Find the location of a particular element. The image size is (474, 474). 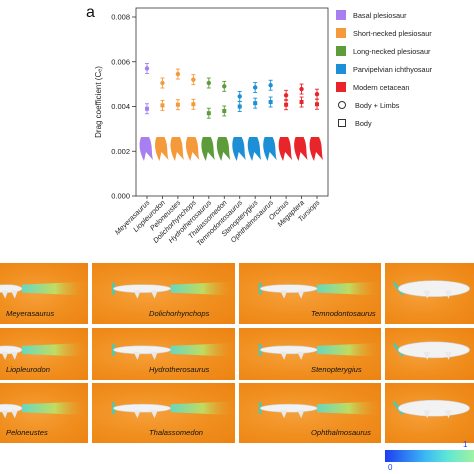

silhouette-temnodontosaurus is located at coordinates (239, 149).